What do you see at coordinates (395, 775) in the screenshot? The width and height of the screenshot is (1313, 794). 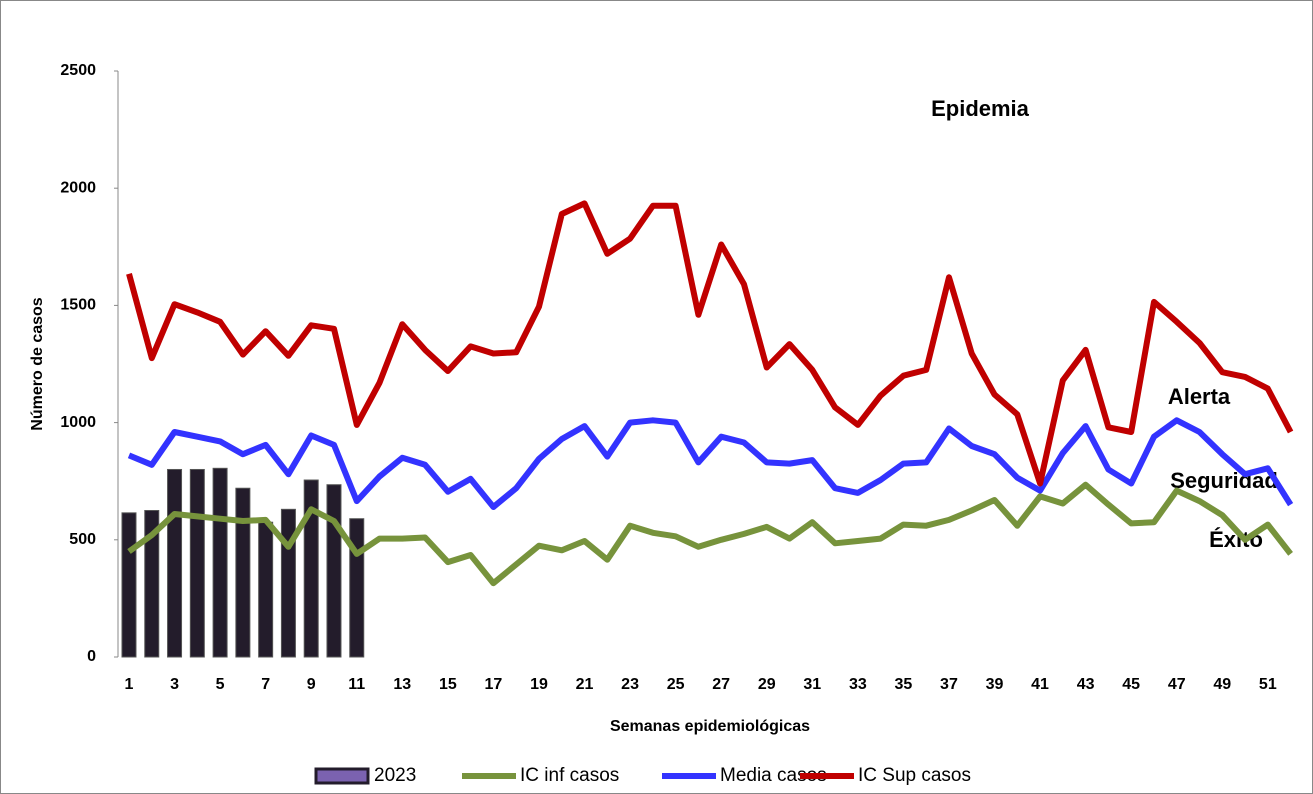 I see `legend-label: 2023` at bounding box center [395, 775].